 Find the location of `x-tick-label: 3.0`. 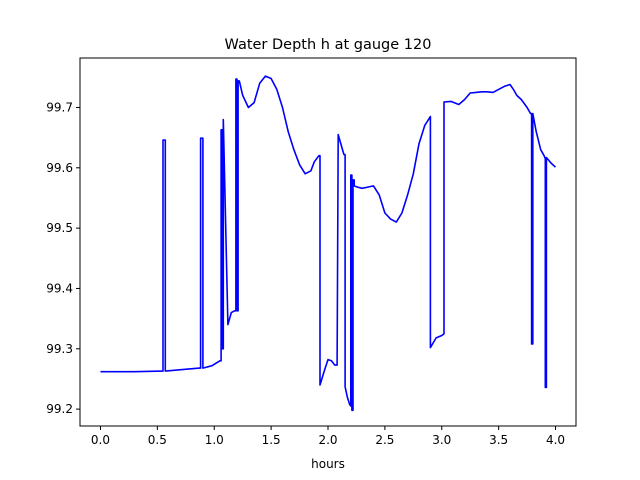

x-tick-label: 3.0 is located at coordinates (441, 440).